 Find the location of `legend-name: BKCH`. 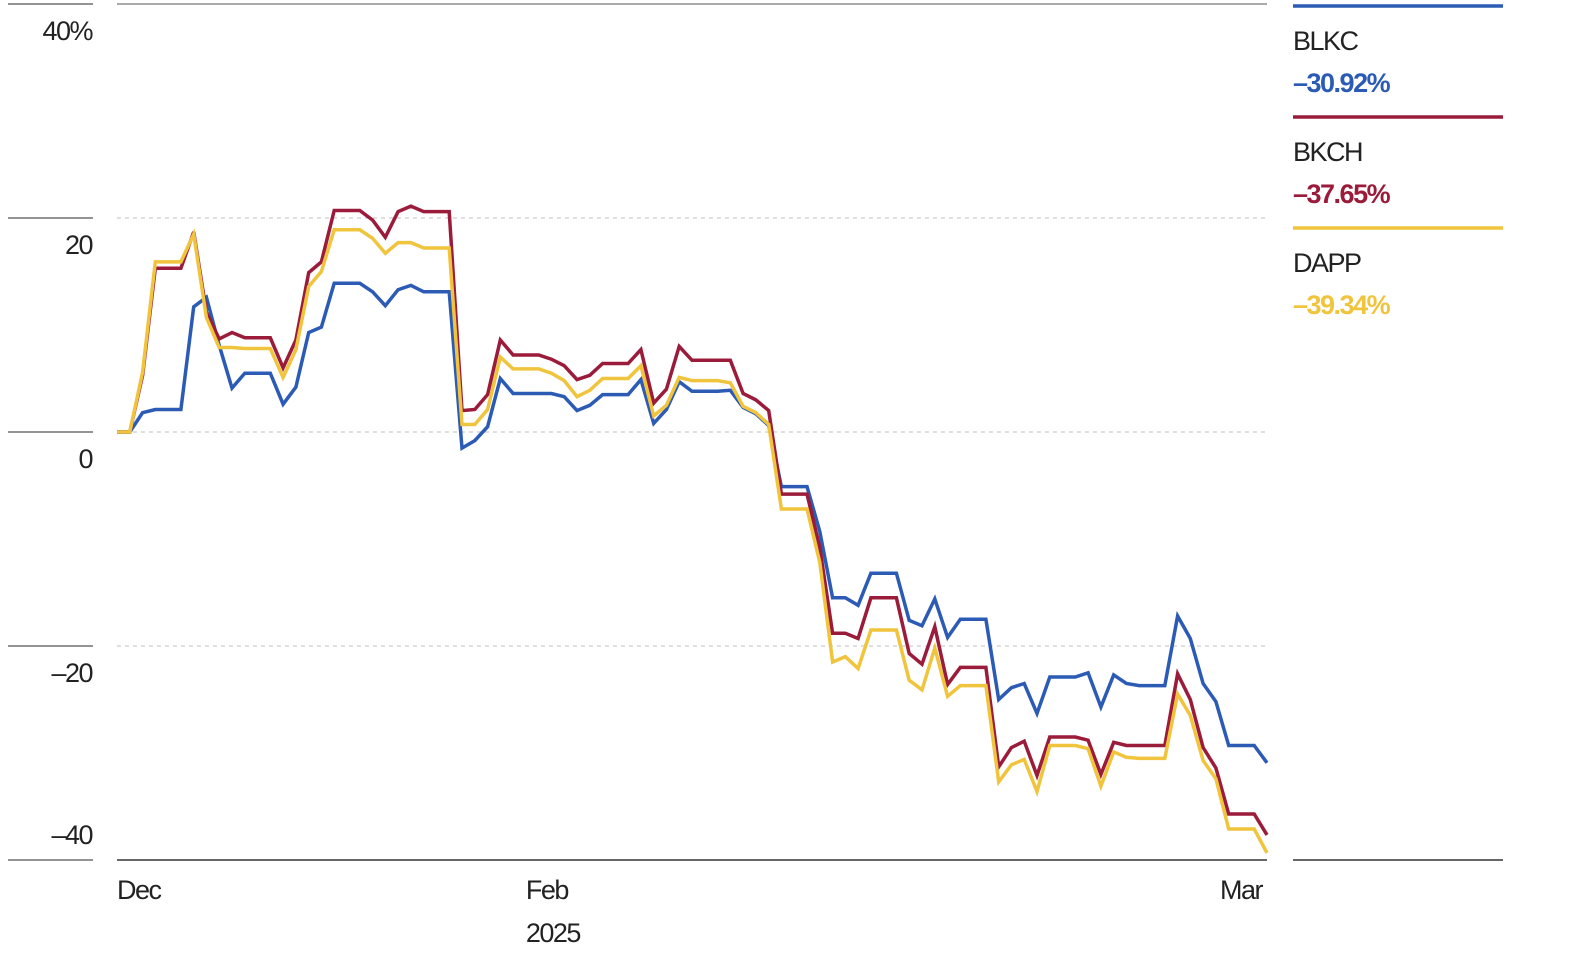

legend-name: BKCH is located at coordinates (1327, 152).